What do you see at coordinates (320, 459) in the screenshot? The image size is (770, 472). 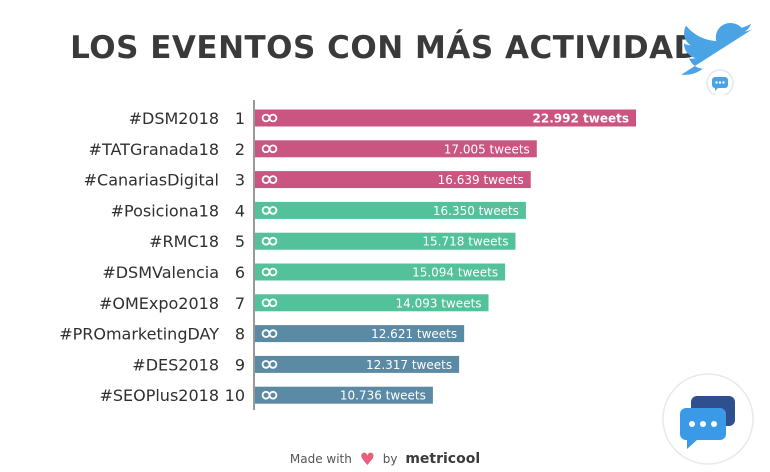 I see `footer-made-with: Made with` at bounding box center [320, 459].